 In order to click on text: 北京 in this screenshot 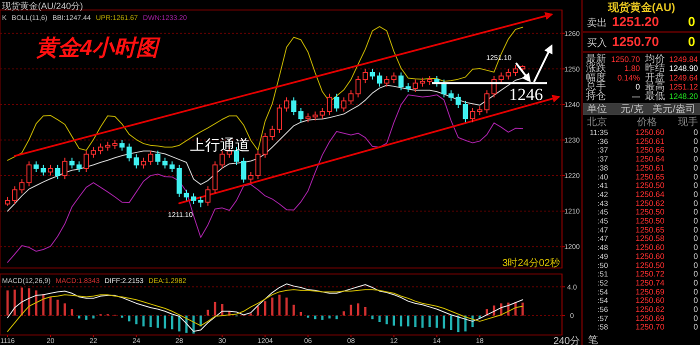, I will do `click(597, 122)`.